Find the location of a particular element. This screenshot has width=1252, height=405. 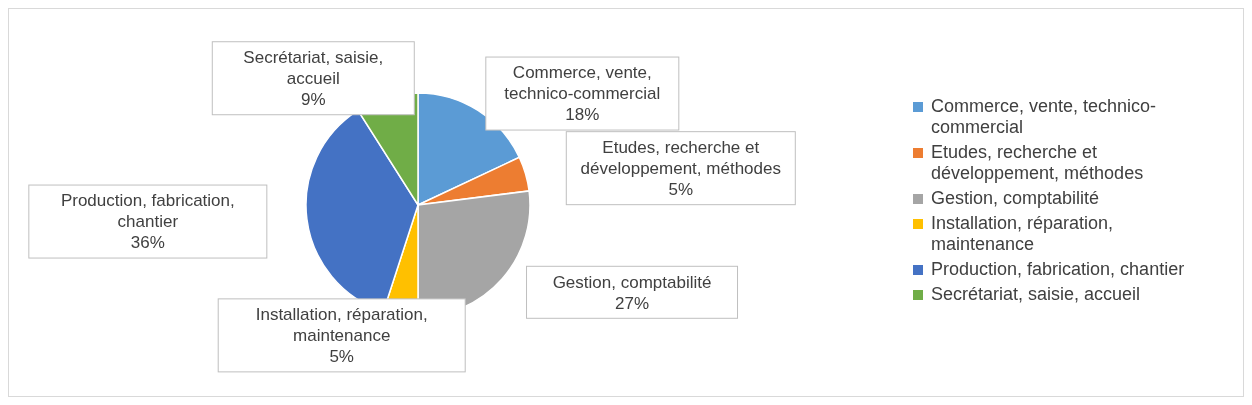

legend-label: Installation, réparation, maintenance is located at coordinates (1023, 234).